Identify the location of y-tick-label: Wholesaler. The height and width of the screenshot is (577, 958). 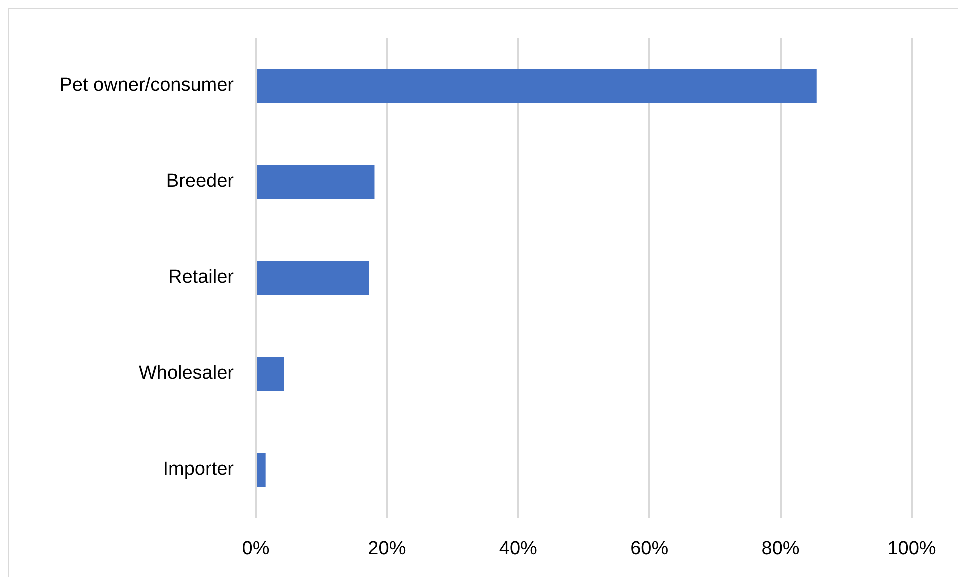
(186, 373).